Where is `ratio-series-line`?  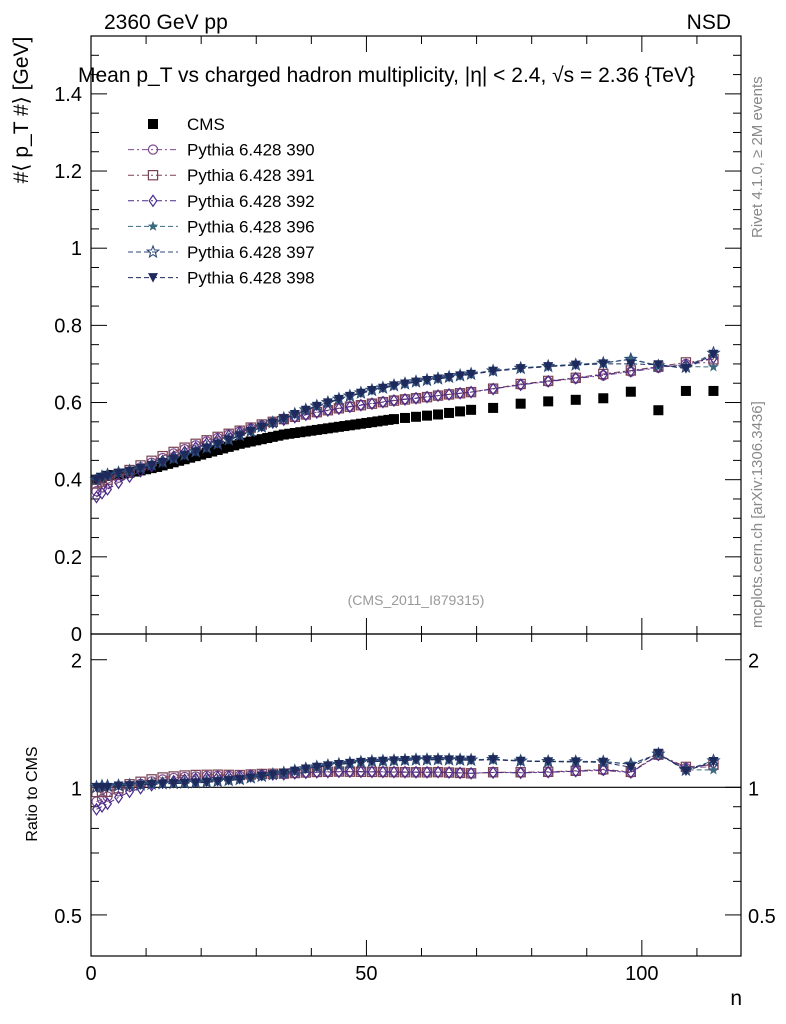 ratio-series-line is located at coordinates (405, 778).